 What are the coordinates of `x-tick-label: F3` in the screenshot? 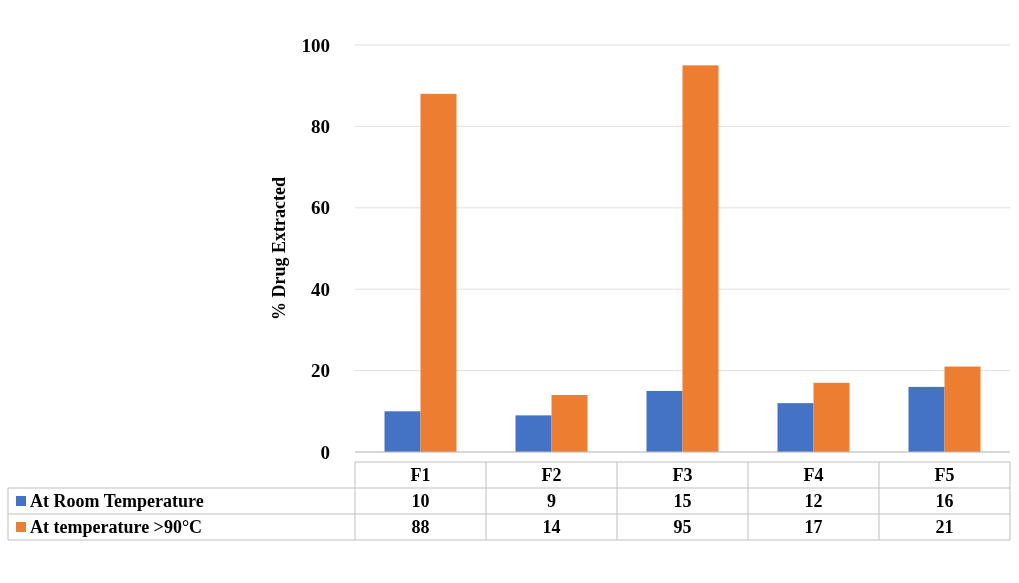 It's located at (682, 475).